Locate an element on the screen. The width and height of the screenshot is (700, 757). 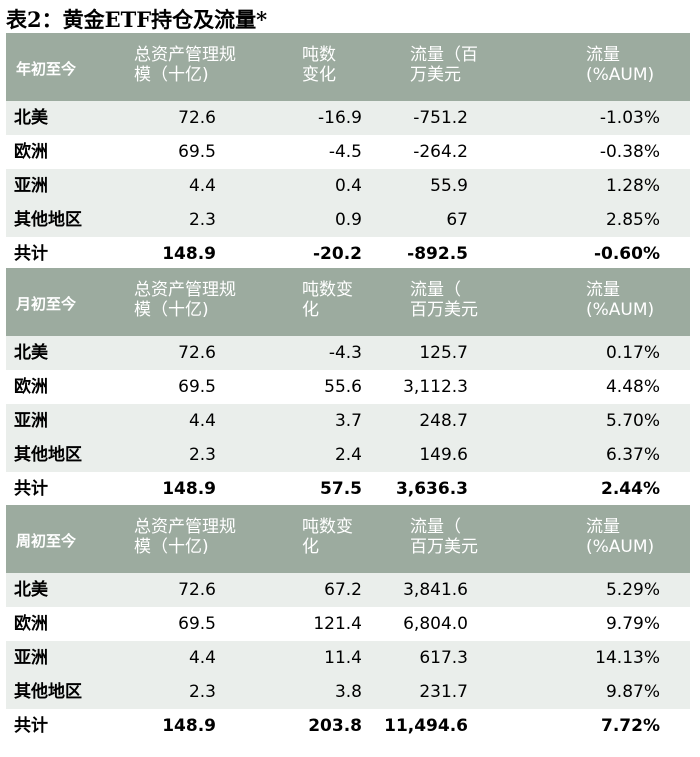
total-row: 共计 148.9 57.5 3,636.3 2.44% is located at coordinates (348, 489).